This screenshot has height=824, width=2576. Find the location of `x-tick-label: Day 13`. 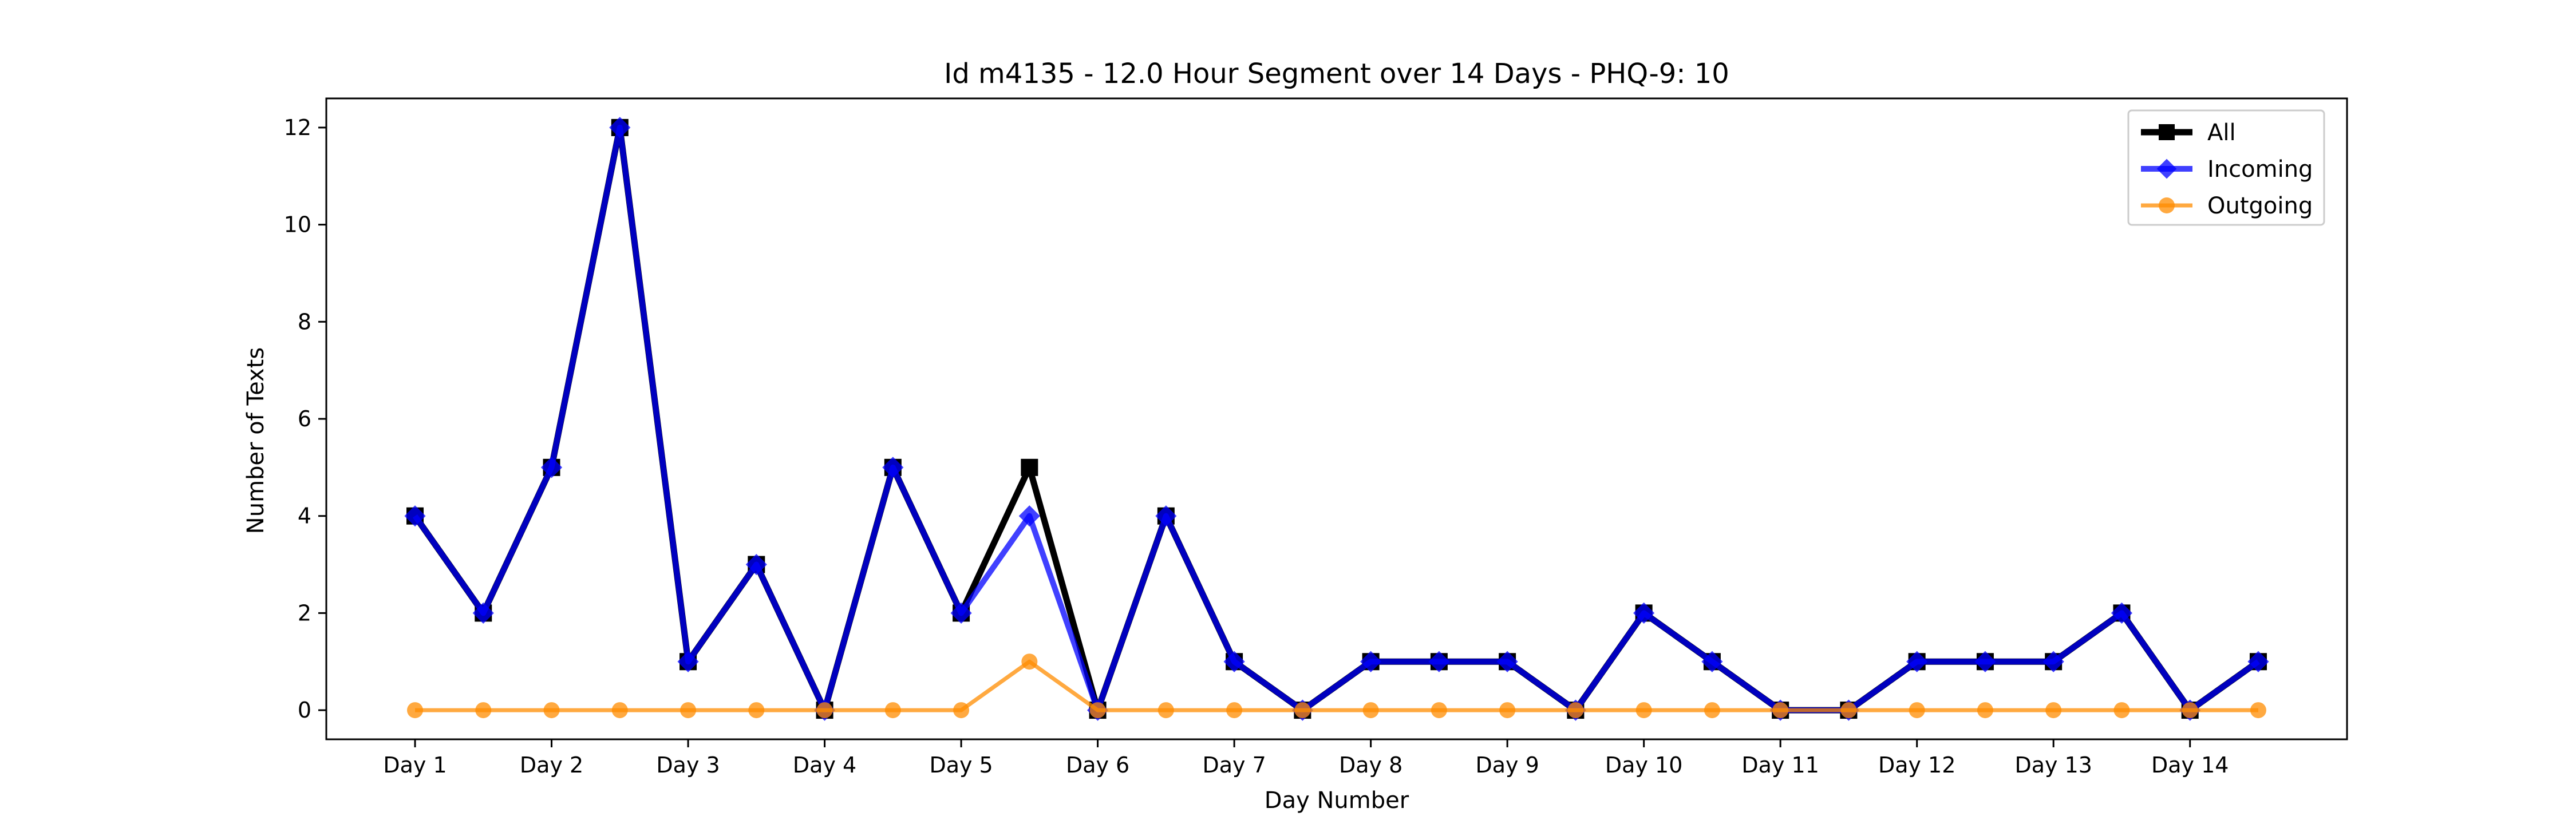

x-tick-label: Day 13 is located at coordinates (2053, 765).